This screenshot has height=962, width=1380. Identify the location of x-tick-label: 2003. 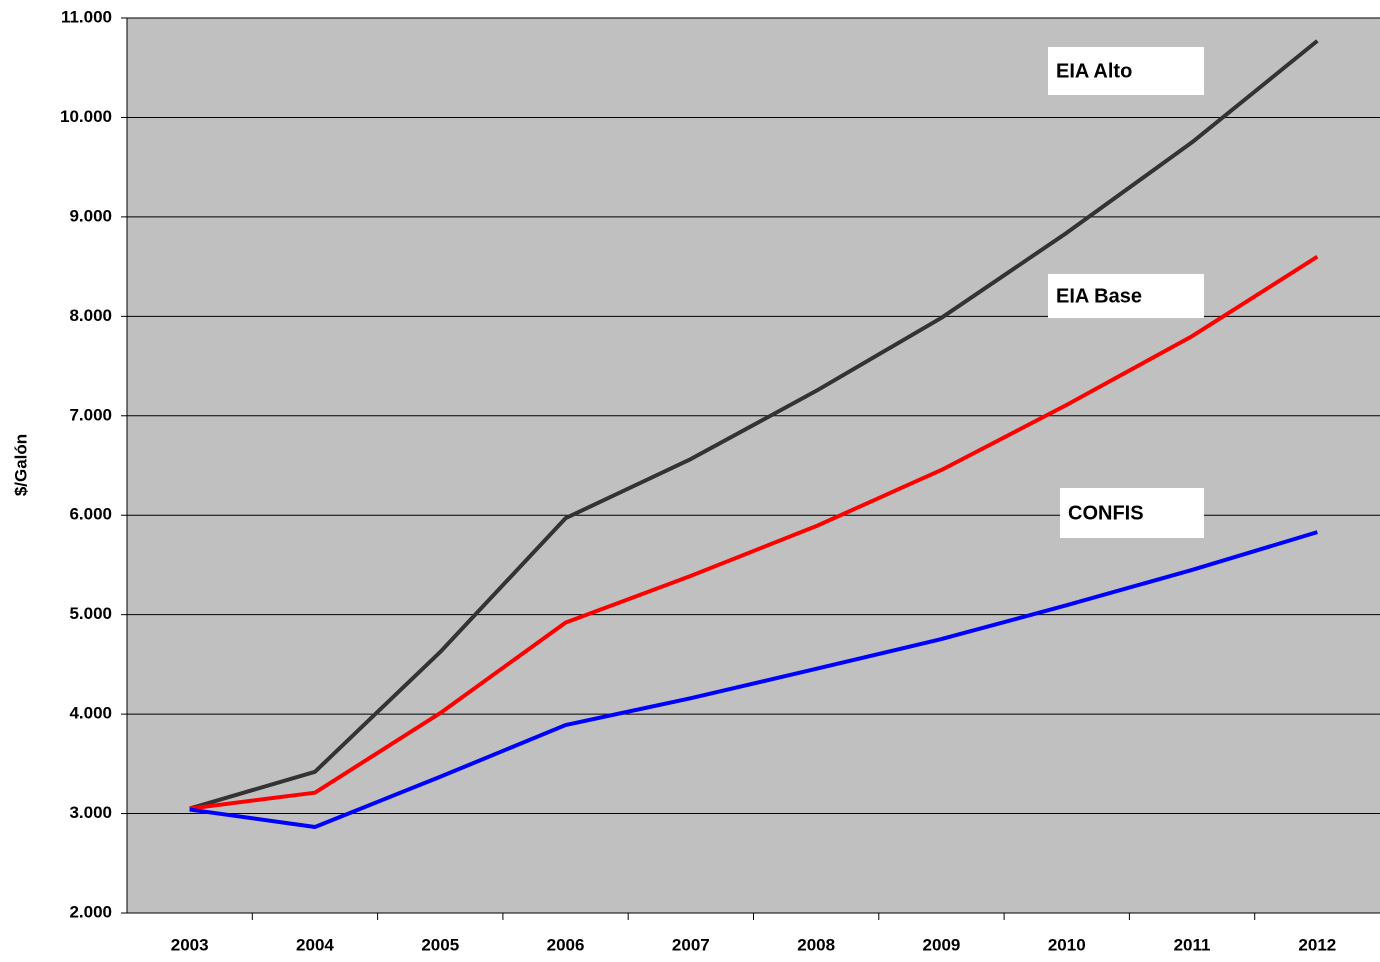
(190, 944).